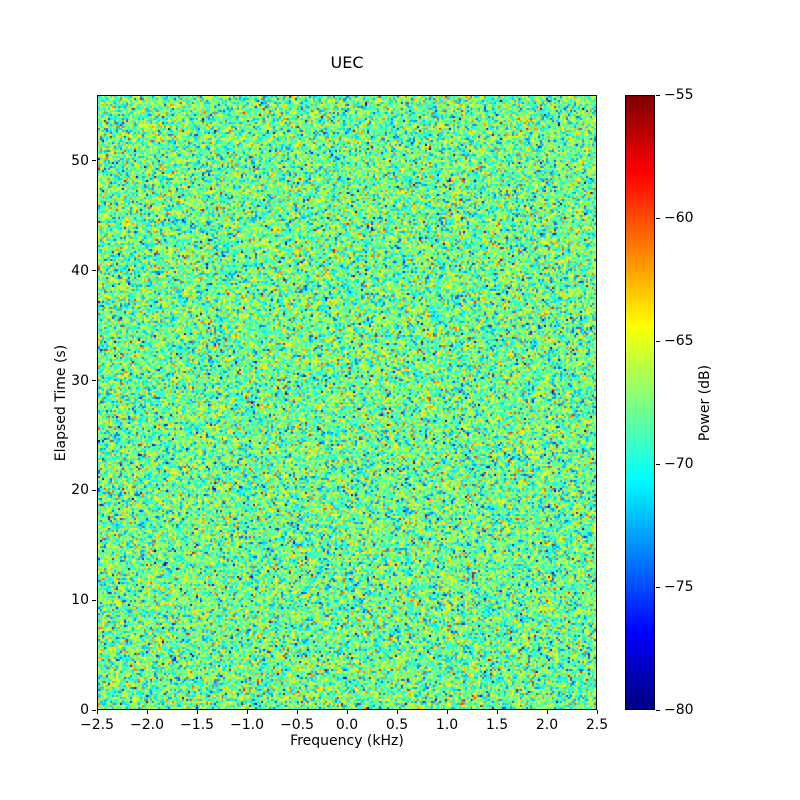 The height and width of the screenshot is (800, 800). I want to click on colorbar-tick-label: −60, so click(679, 218).